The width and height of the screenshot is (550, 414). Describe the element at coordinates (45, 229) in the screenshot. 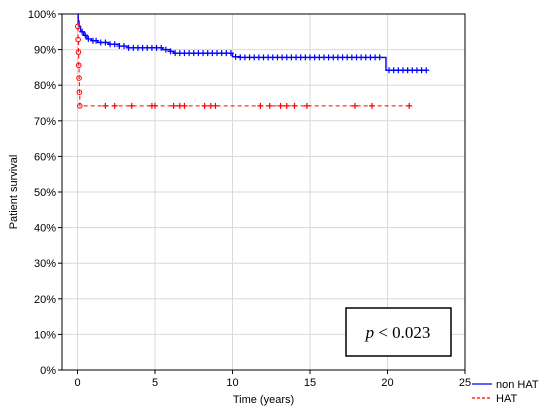

I see `y-tick-label: 40%` at that location.